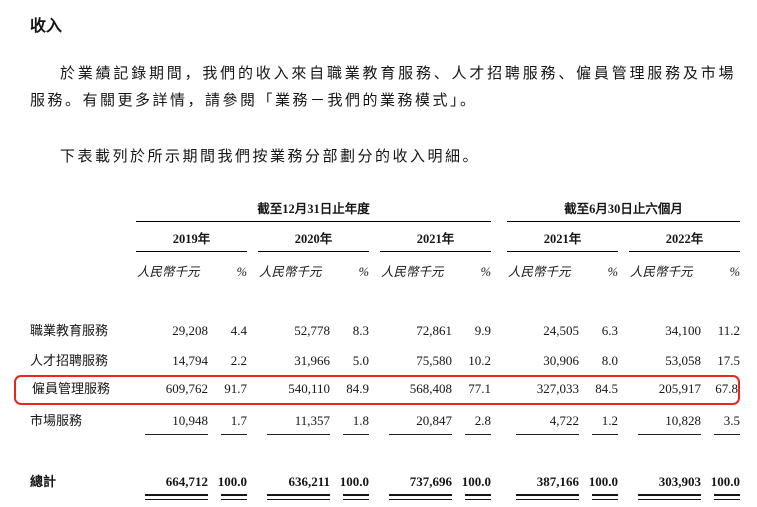 The image size is (757, 507). What do you see at coordinates (543, 483) in the screenshot?
I see `total-amount-cell: 387,166` at bounding box center [543, 483].